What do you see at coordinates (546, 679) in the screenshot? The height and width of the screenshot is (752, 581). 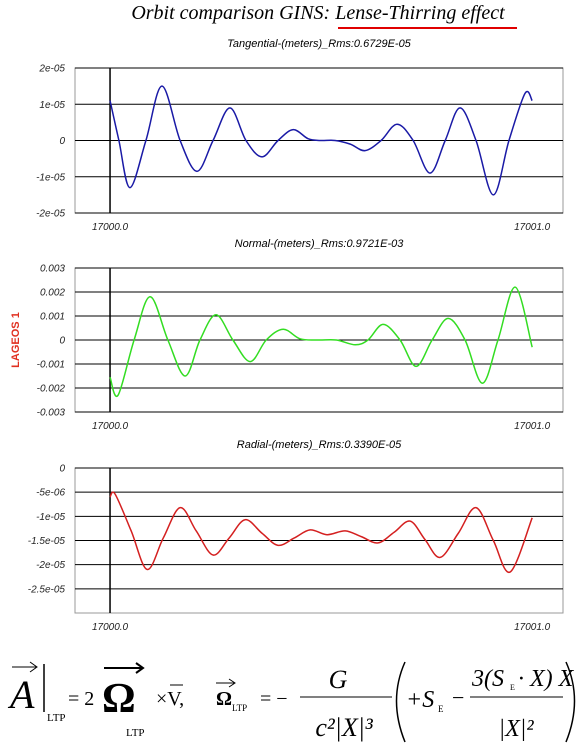 I see `formula-part: · X) X` at bounding box center [546, 679].